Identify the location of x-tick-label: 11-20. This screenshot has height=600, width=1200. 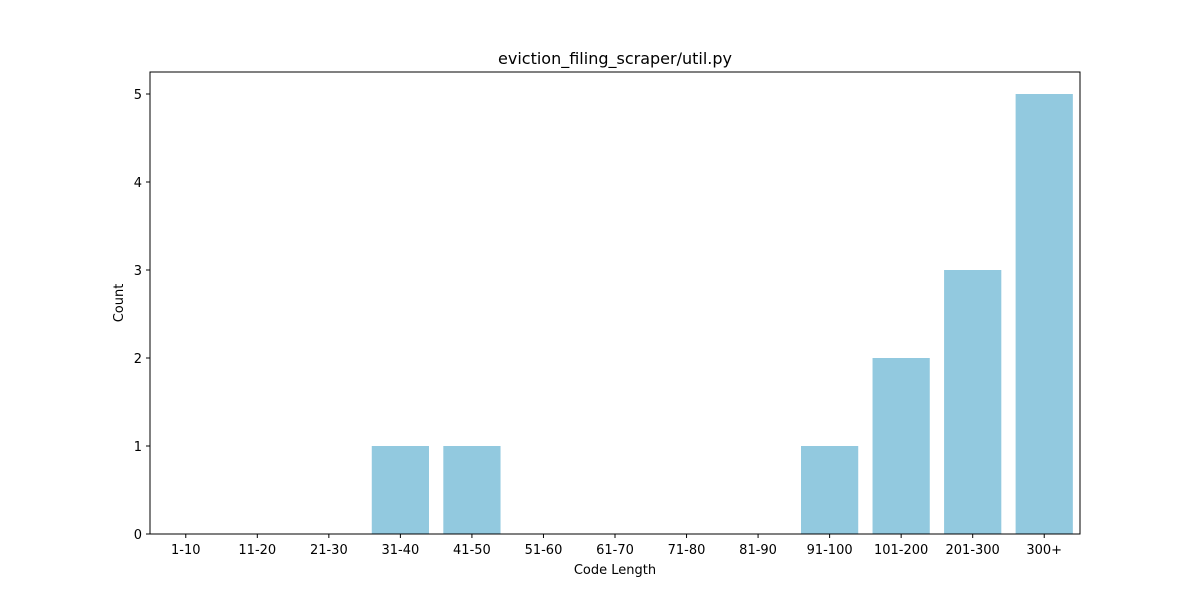
(257, 550).